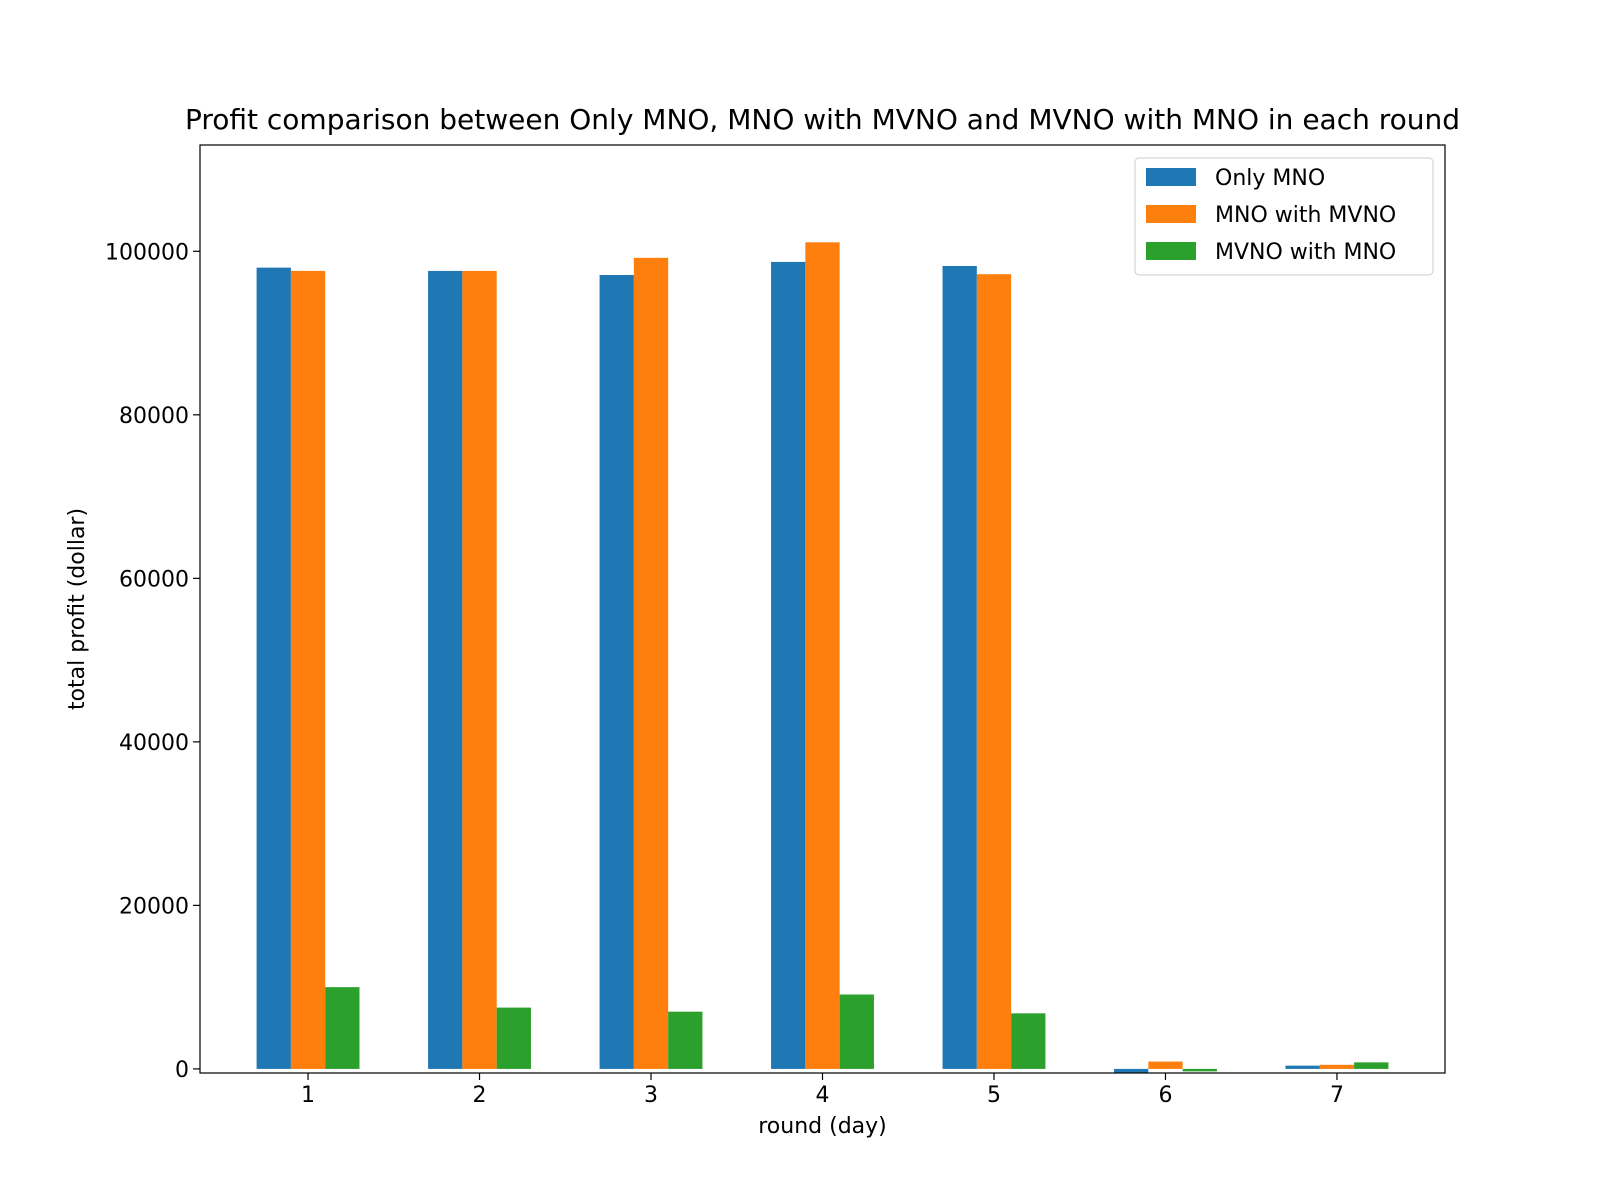 The image size is (1600, 1200). What do you see at coordinates (152, 661) in the screenshot?
I see `y-axis: 0 20000 40000 60000 80000 100000` at bounding box center [152, 661].